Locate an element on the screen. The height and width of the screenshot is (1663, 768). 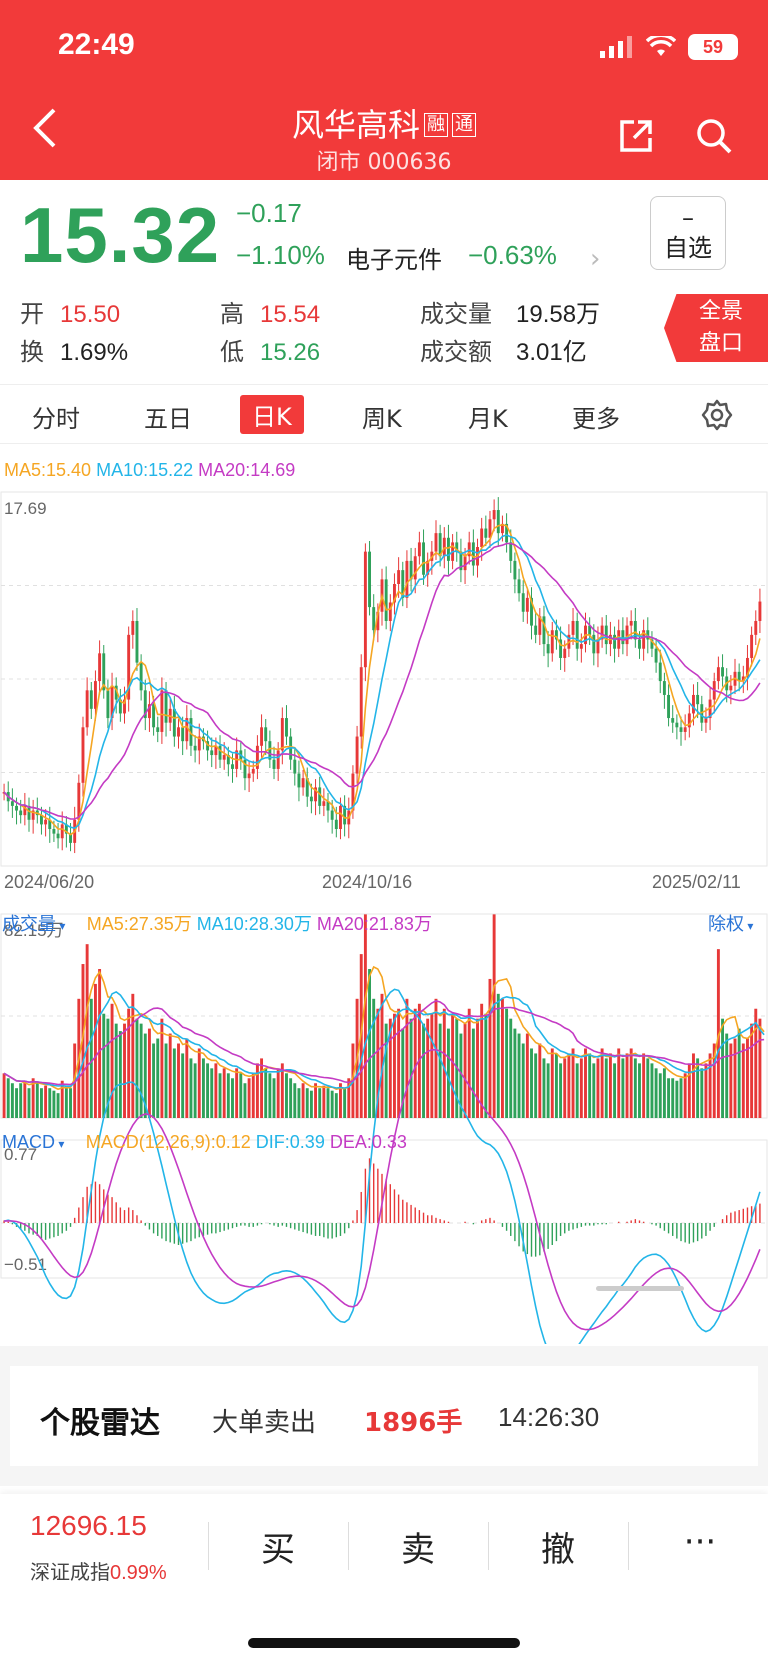
stock-radar-card: 个股雷达 大单卖出 1896手 14:26:30 is located at coordinates (384, 1416).